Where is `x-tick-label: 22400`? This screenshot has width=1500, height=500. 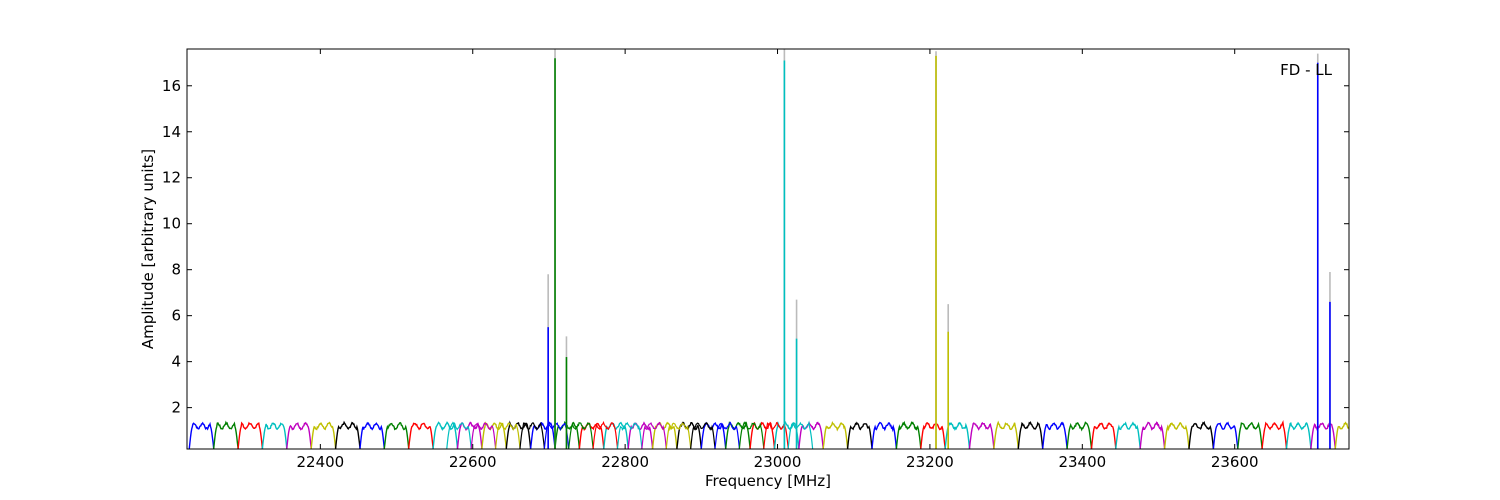 x-tick-label: 22400 is located at coordinates (320, 462).